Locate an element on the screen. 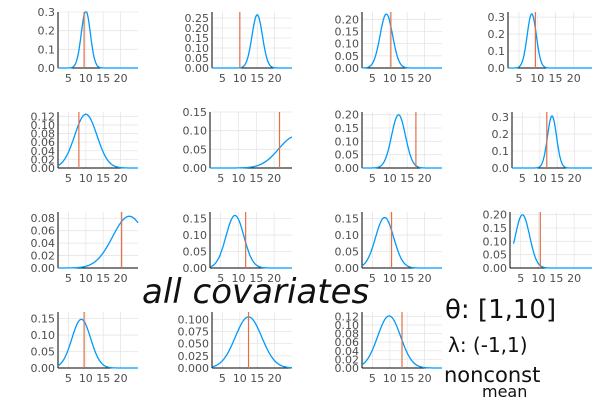 The height and width of the screenshot is (400, 600). annotation-mean: mean is located at coordinates (504, 391).